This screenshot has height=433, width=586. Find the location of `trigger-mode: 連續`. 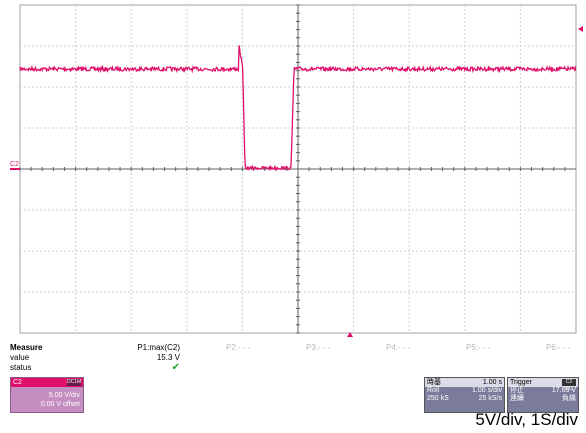

trigger-mode: 連續 is located at coordinates (517, 398).